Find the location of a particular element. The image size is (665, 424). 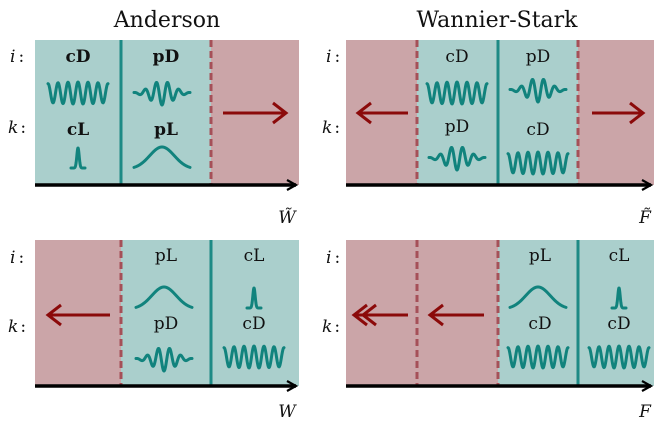

axis-label-f: F is located at coordinates (645, 412).